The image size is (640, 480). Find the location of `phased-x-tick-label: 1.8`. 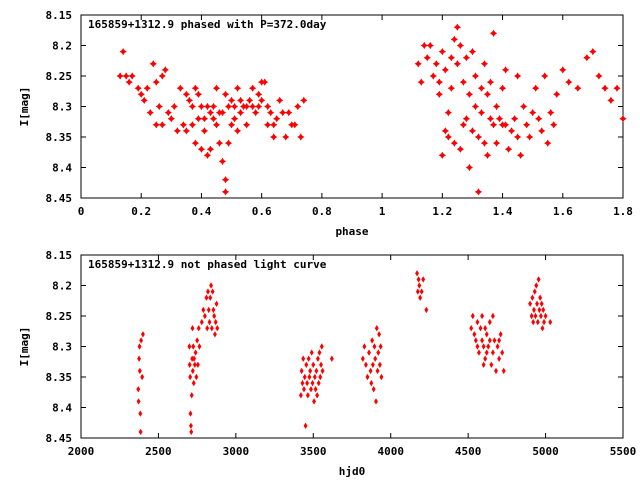

phased-x-tick-label: 1.8 is located at coordinates (623, 211).